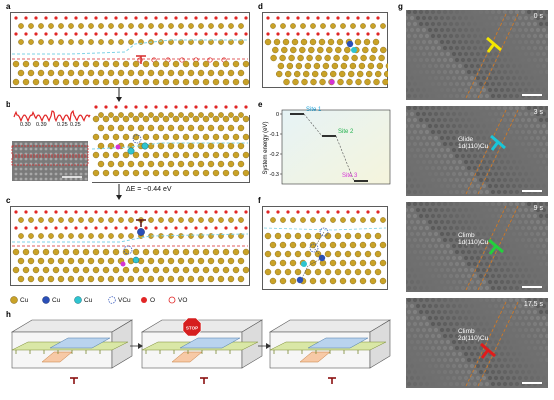  What do you see at coordinates (149, 189) in the screenshot?
I see `energy-delta-label: ΔE = −0.44 eV` at bounding box center [149, 189].